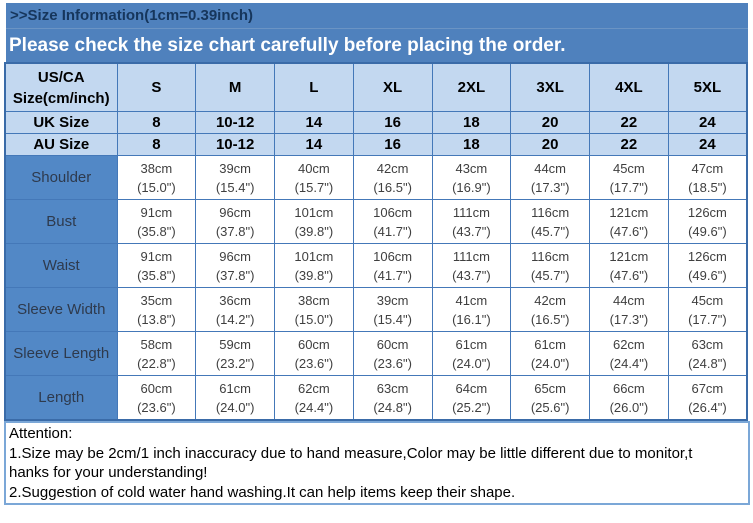 This screenshot has width=753, height=523. Describe the element at coordinates (471, 122) in the screenshot. I see `uk-size-value: 18` at that location.